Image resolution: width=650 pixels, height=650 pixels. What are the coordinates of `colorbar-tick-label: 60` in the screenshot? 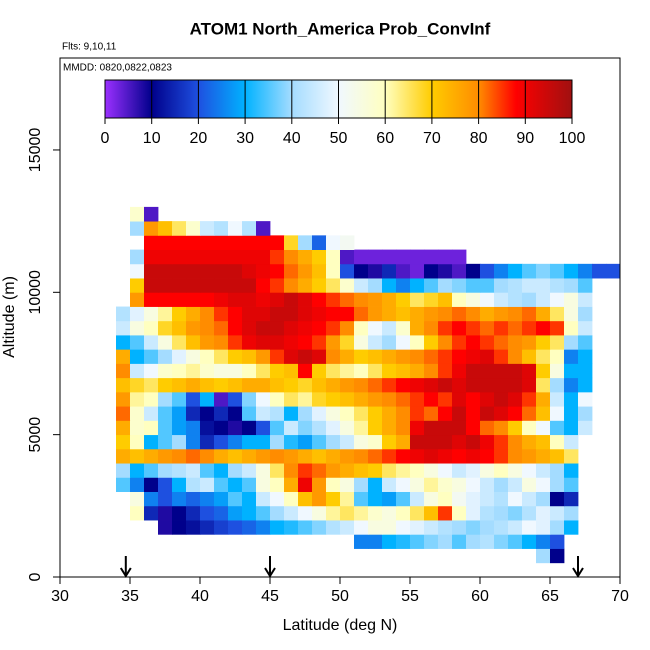 It's located at (385, 138).